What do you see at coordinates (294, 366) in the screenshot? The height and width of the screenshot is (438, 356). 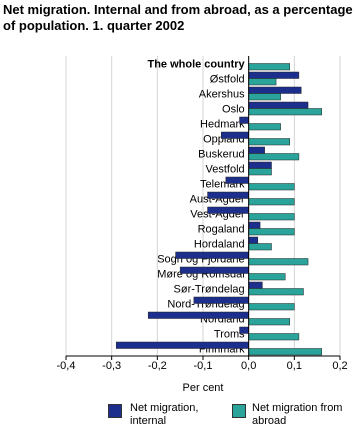 I see `x-tick-label: 0,1` at bounding box center [294, 366].